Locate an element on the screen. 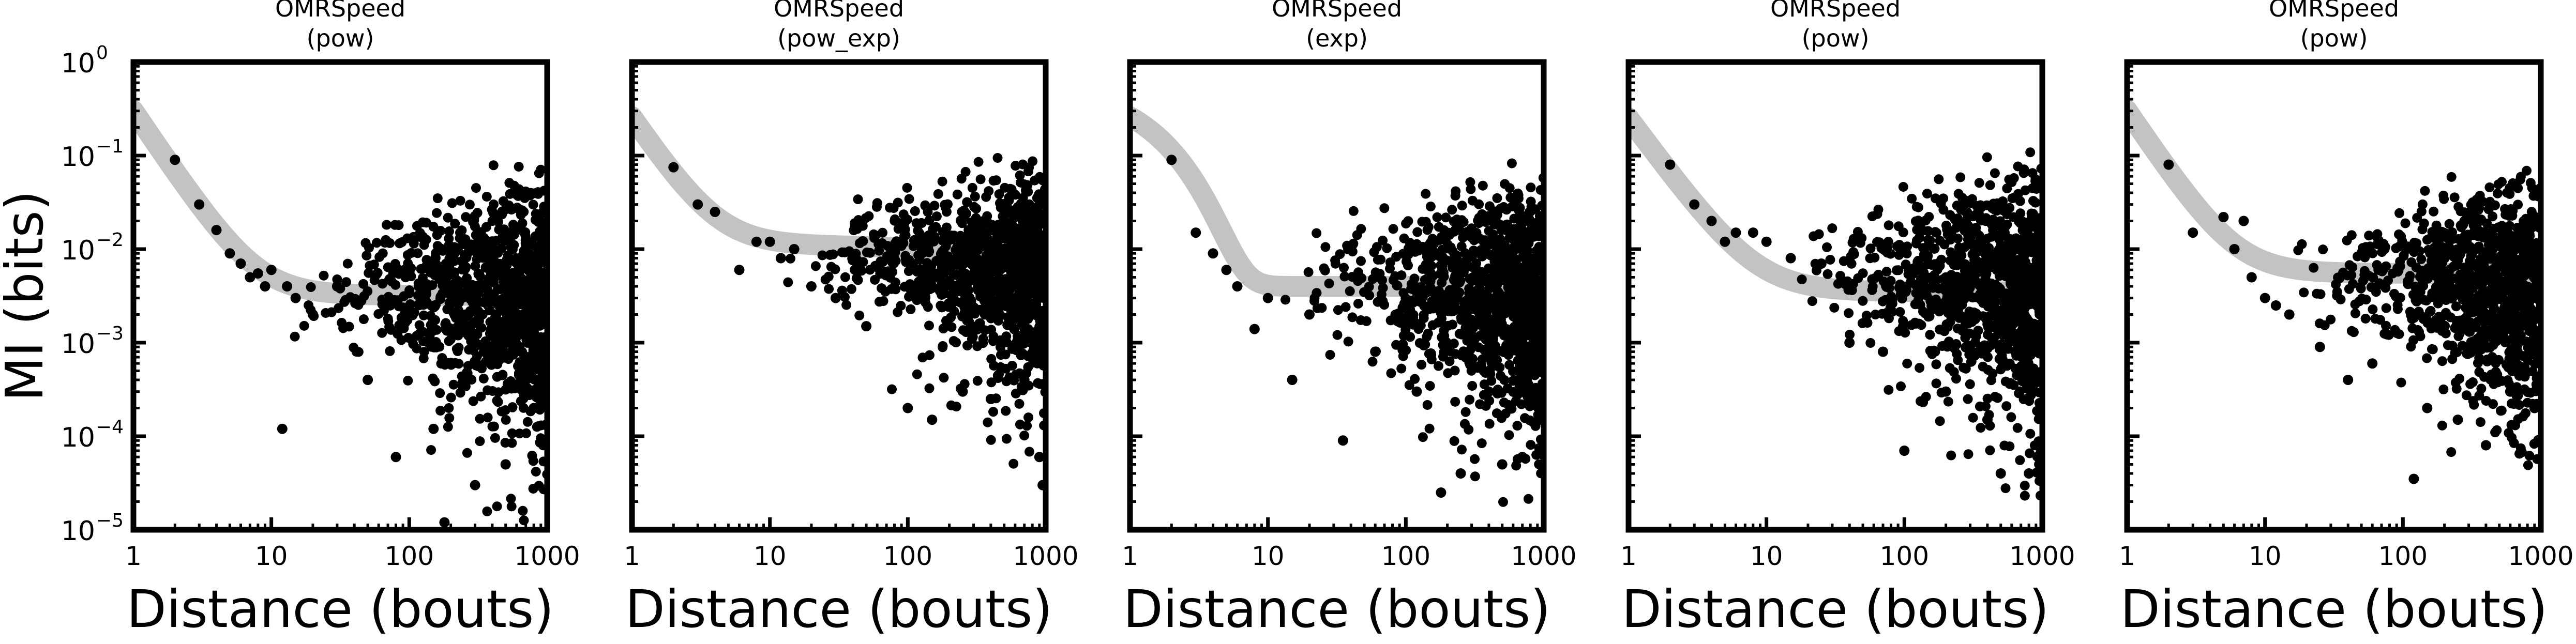 The height and width of the screenshot is (644, 2576). panel-subtitle: (pow) is located at coordinates (1836, 38).